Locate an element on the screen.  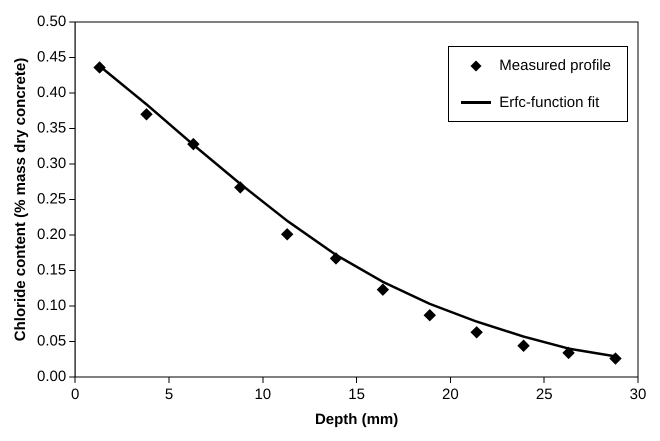
x-tick-label: 5 is located at coordinates (169, 395).